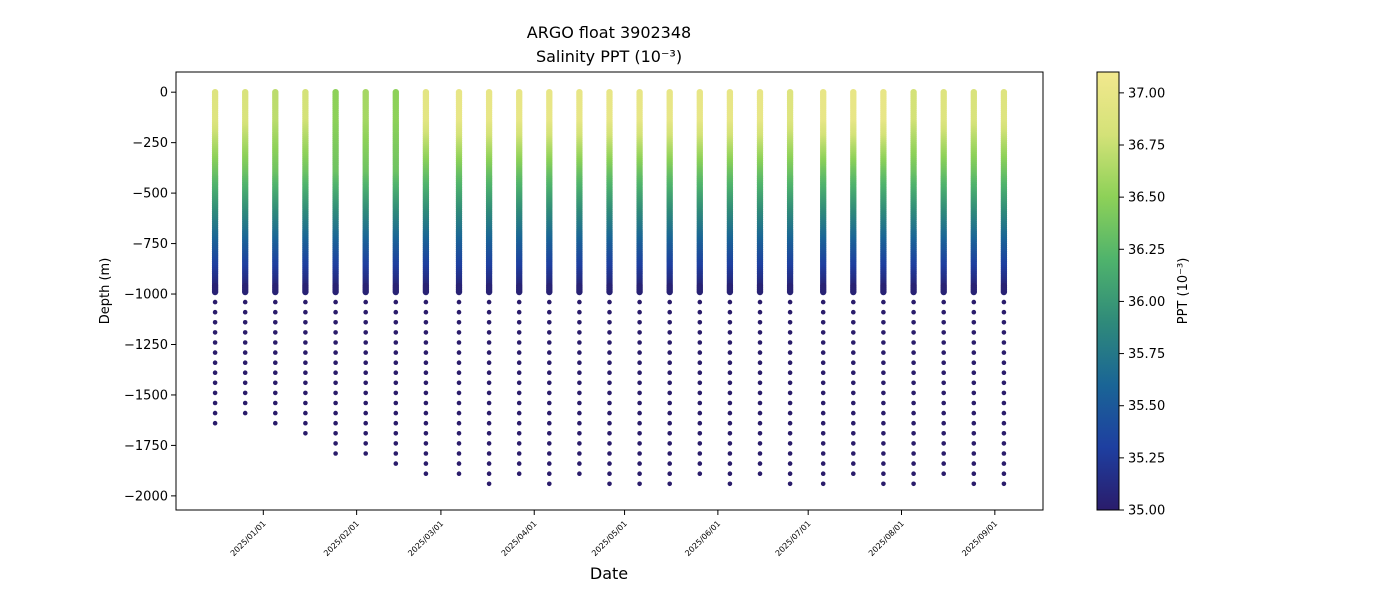 The image size is (1400, 600). What do you see at coordinates (150, 194) in the screenshot?
I see `y-tick-label: −500` at bounding box center [150, 194].